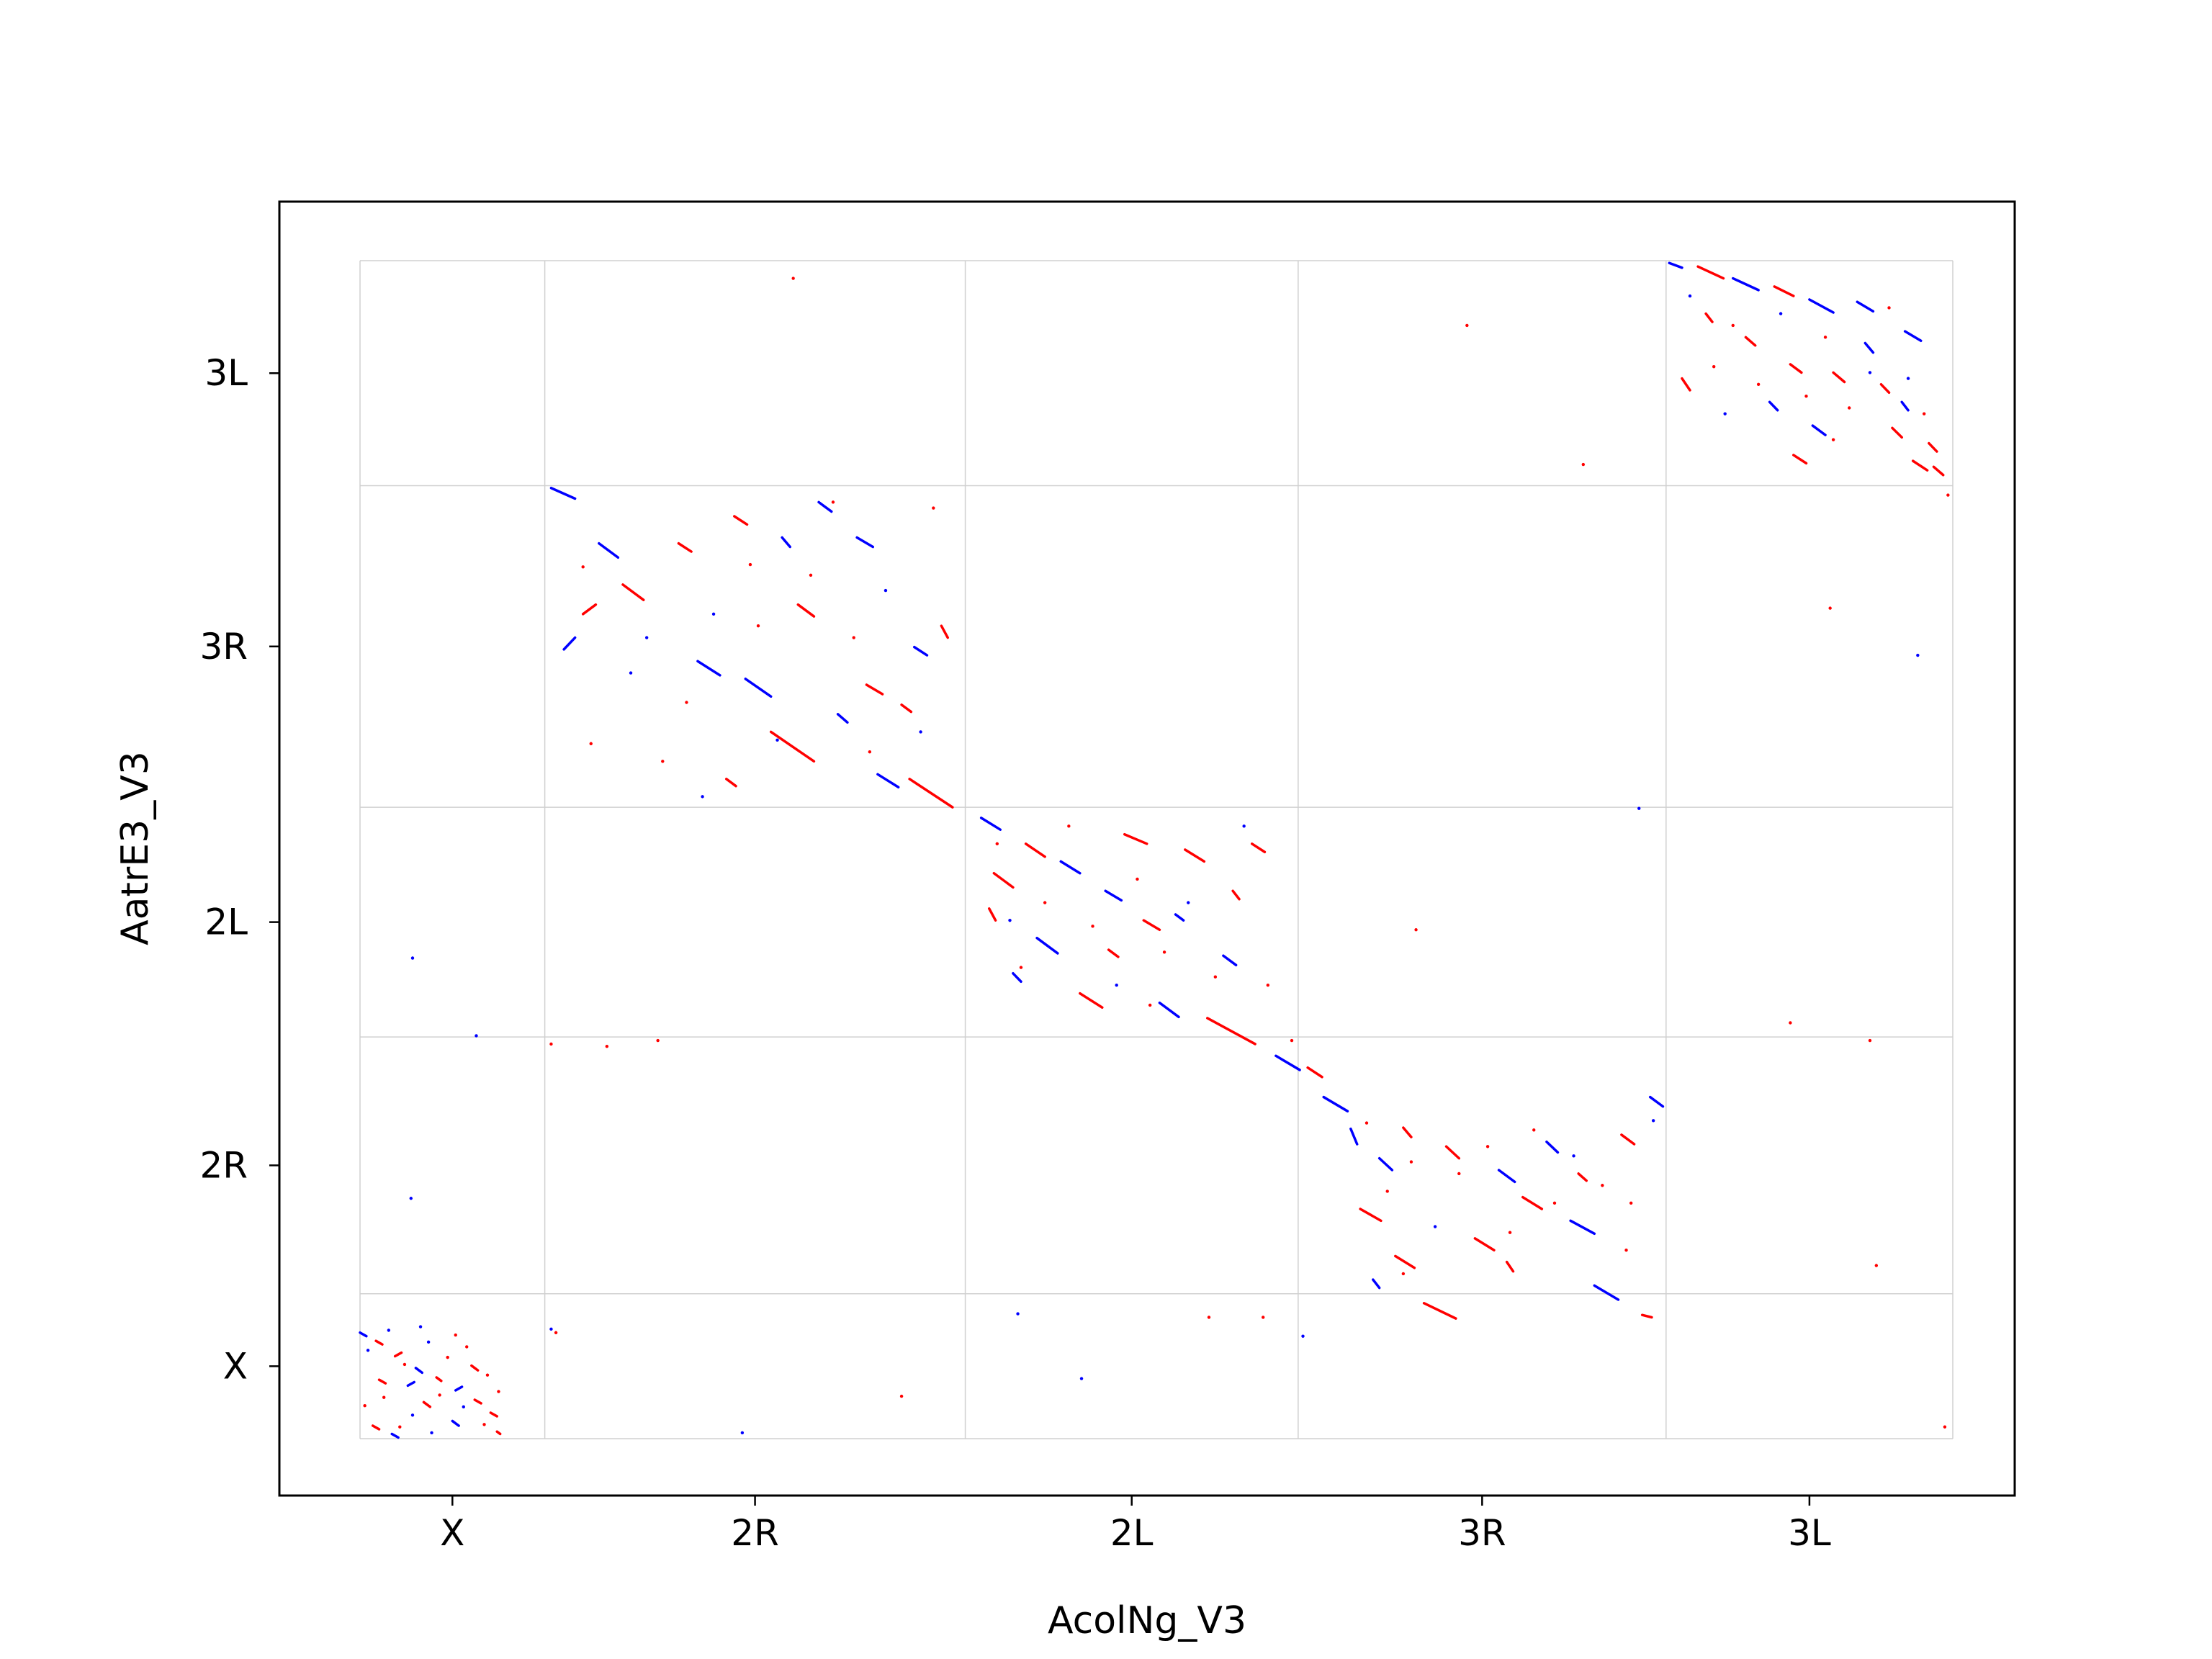 The image size is (2212, 1659). I want to click on y-tick-label: 2L, so click(226, 922).